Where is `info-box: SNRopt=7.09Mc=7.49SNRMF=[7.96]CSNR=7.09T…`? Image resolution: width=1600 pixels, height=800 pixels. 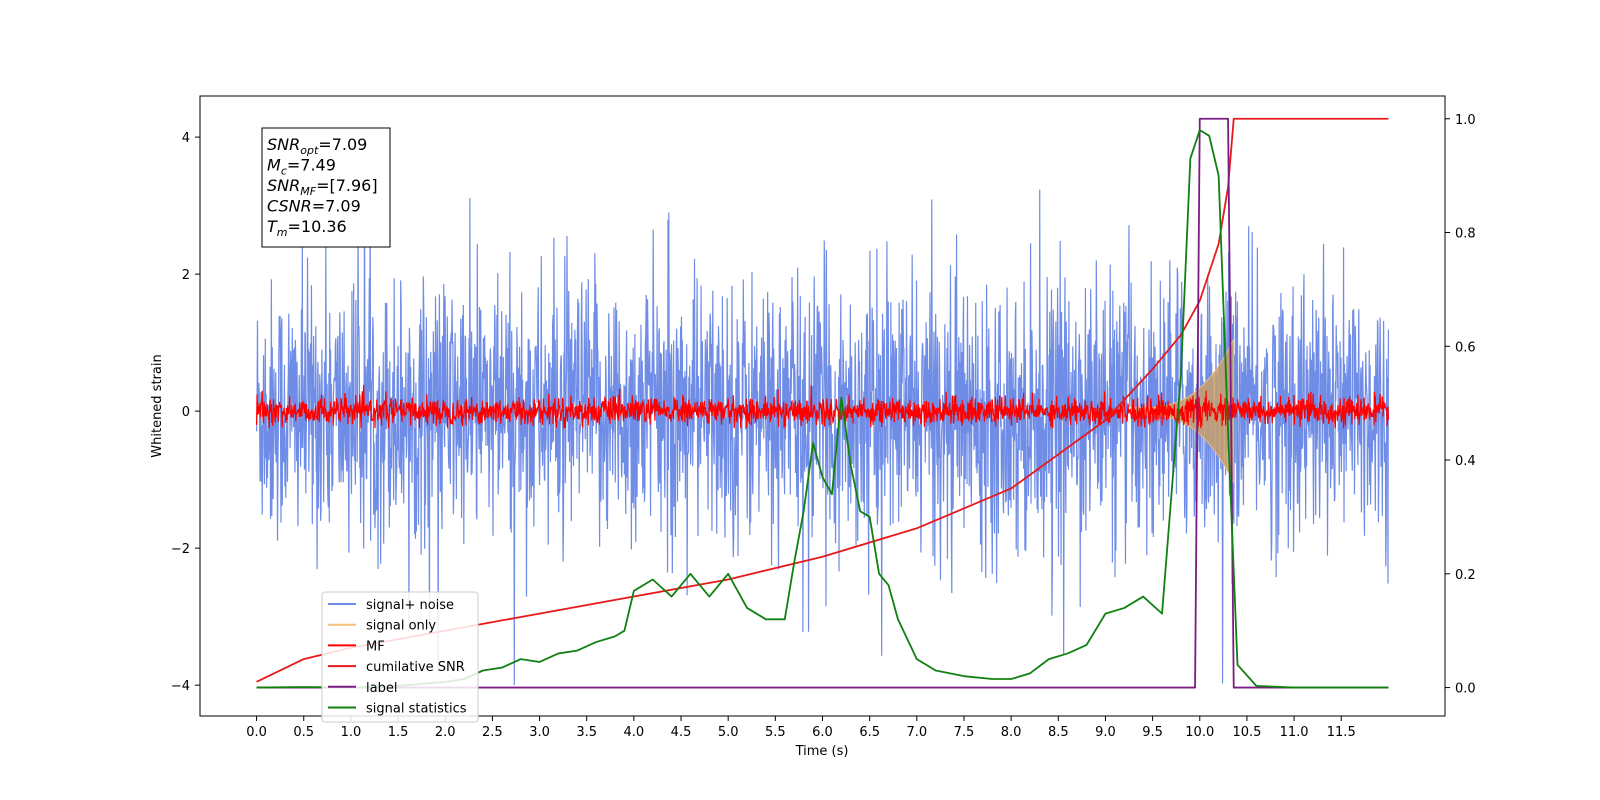 info-box: SNRopt=7.09Mc=7.49SNRMF=[7.96]CSNR=7.09T… is located at coordinates (326, 187).